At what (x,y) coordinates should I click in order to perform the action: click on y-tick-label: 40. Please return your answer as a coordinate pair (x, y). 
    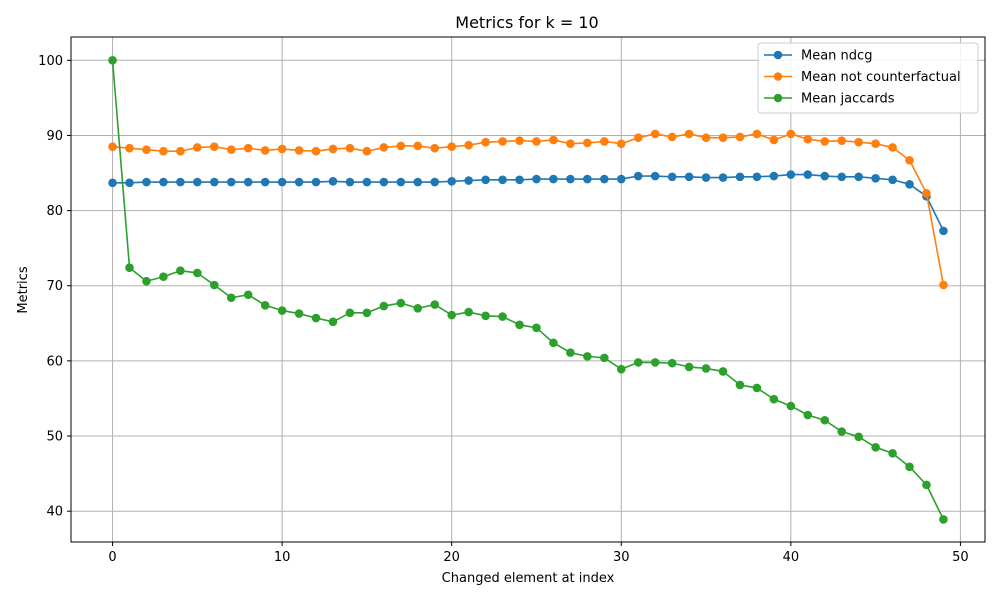
    Looking at the image, I should click on (54, 512).